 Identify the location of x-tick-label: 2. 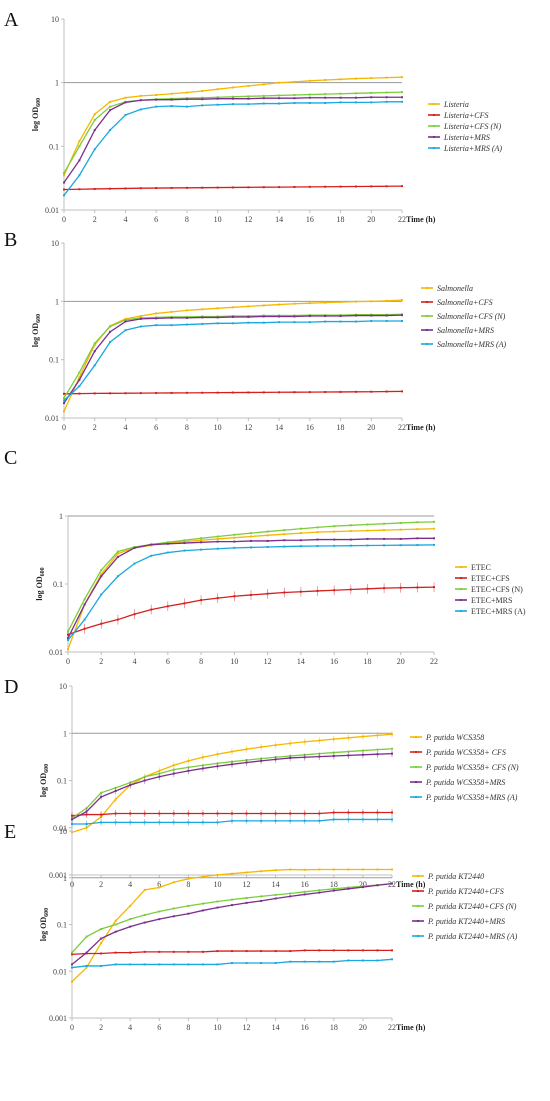
(95, 427).